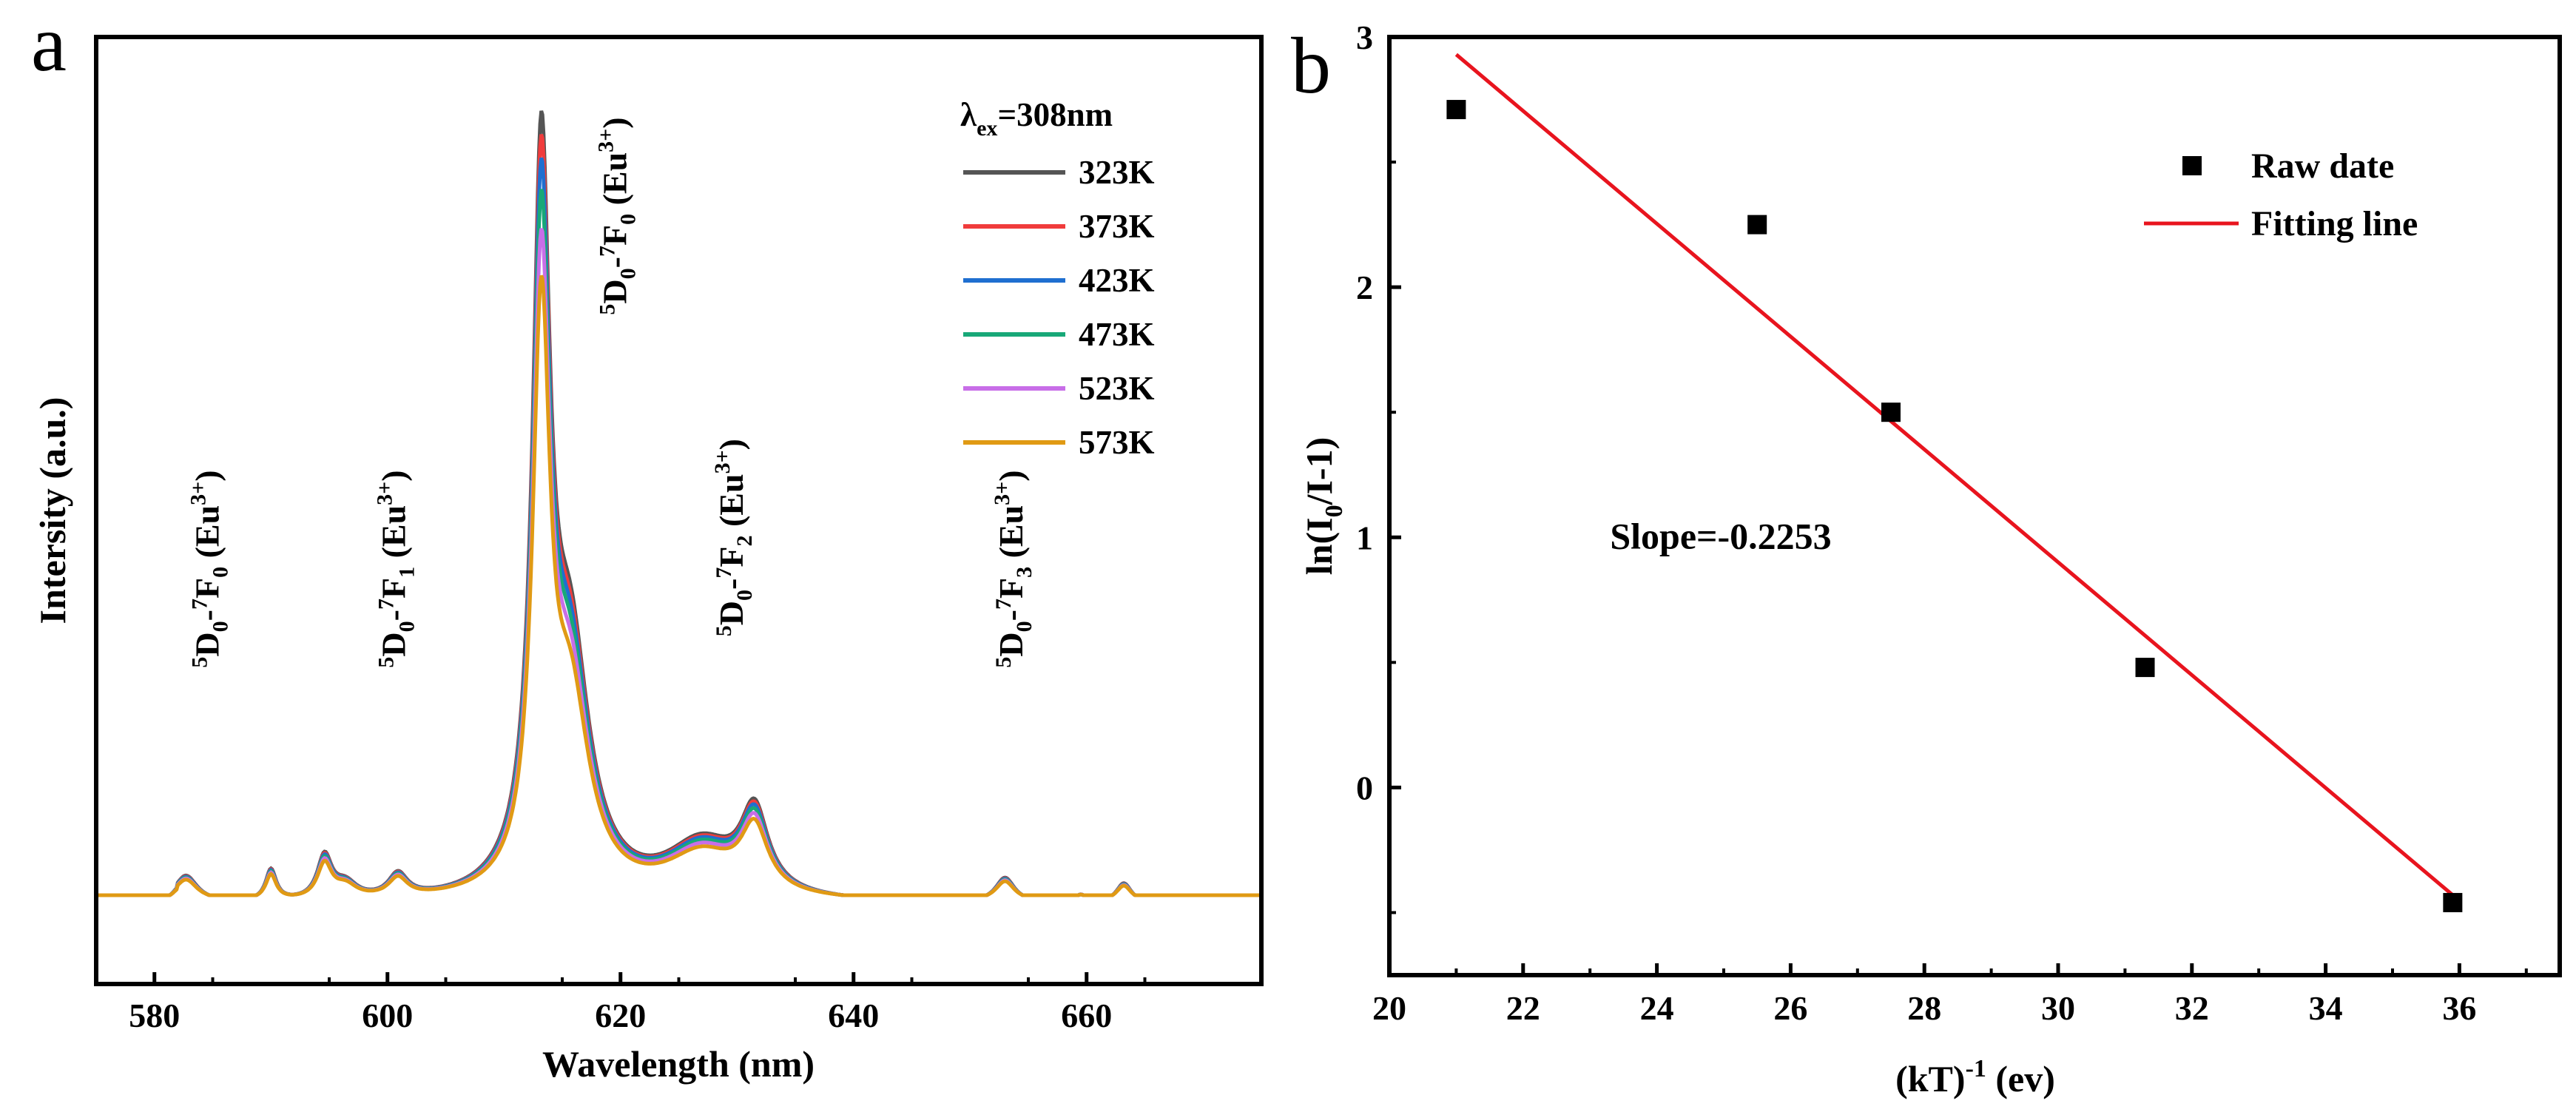 This screenshot has height=1112, width=2576. What do you see at coordinates (2192, 165) in the screenshot?
I see `b-legend-swatch-raw` at bounding box center [2192, 165].